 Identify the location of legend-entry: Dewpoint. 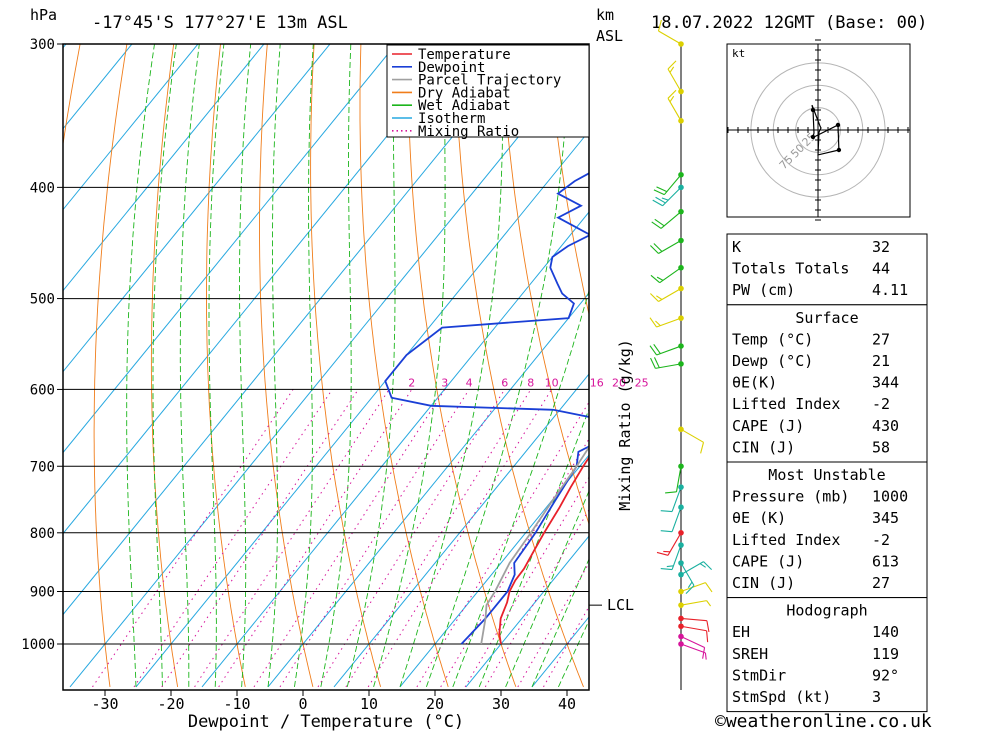
(451, 68).